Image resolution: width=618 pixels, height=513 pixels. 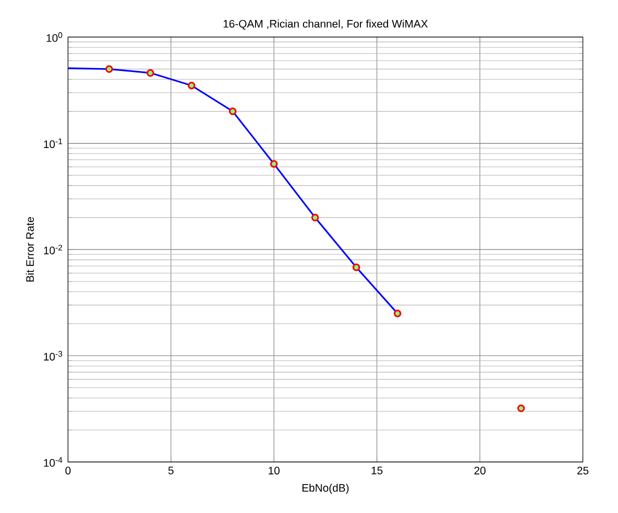 I want to click on y-tick-label: 10$^{-3}$, so click(x=53, y=355).